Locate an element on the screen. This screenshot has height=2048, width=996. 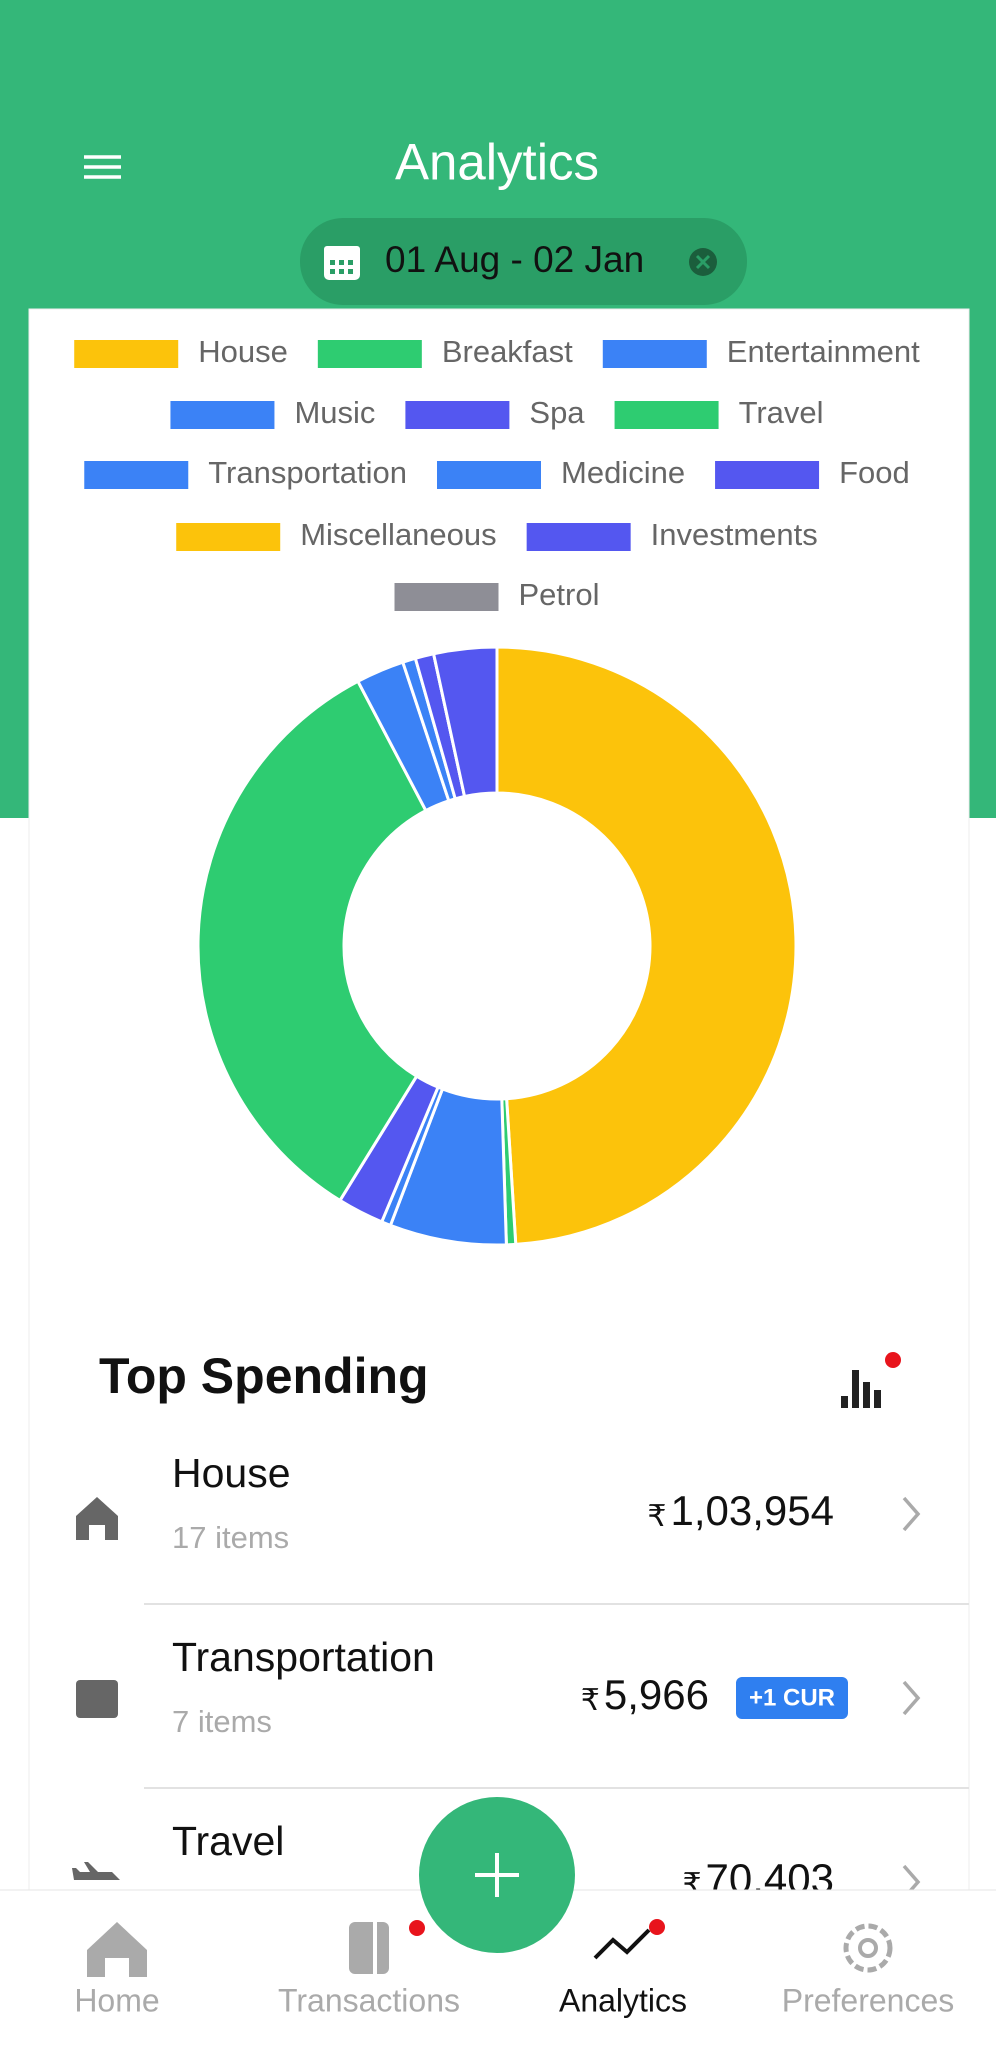
legend-item: Petrol is located at coordinates (497, 594).